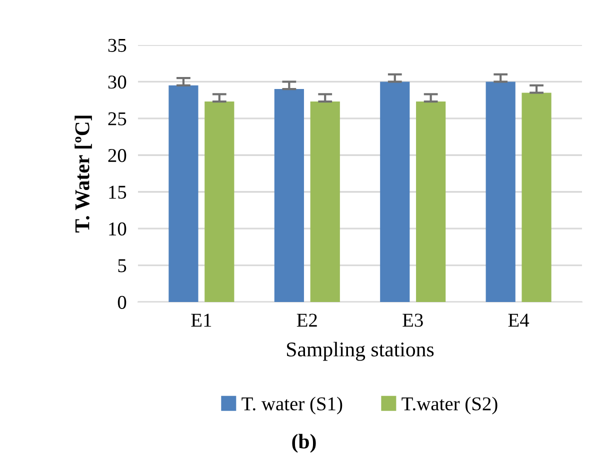  I want to click on x-tick-label: E1, so click(201, 320).